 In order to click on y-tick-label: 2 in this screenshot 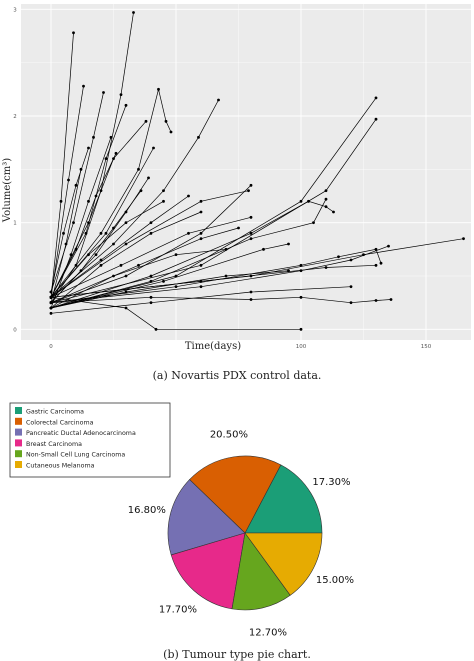, I will do `click(15, 117)`.